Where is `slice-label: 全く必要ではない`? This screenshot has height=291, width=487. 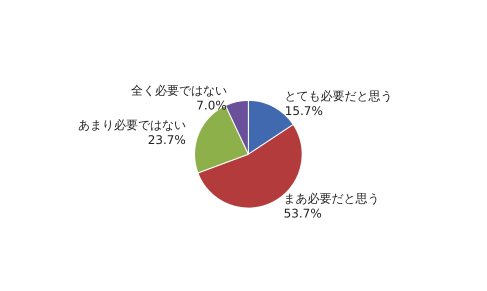 slice-label: 全く必要ではない is located at coordinates (178, 90).